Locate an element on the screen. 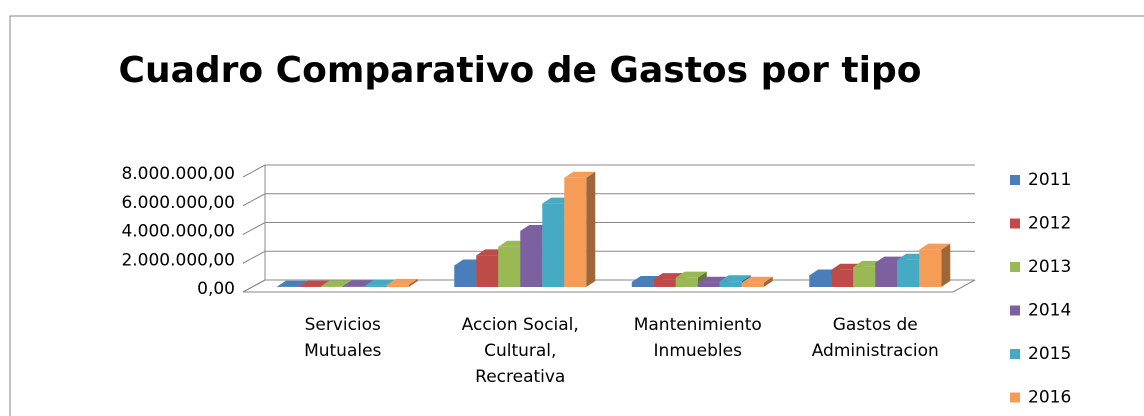 This screenshot has width=1144, height=416. legend-label: 2014 is located at coordinates (1049, 311).